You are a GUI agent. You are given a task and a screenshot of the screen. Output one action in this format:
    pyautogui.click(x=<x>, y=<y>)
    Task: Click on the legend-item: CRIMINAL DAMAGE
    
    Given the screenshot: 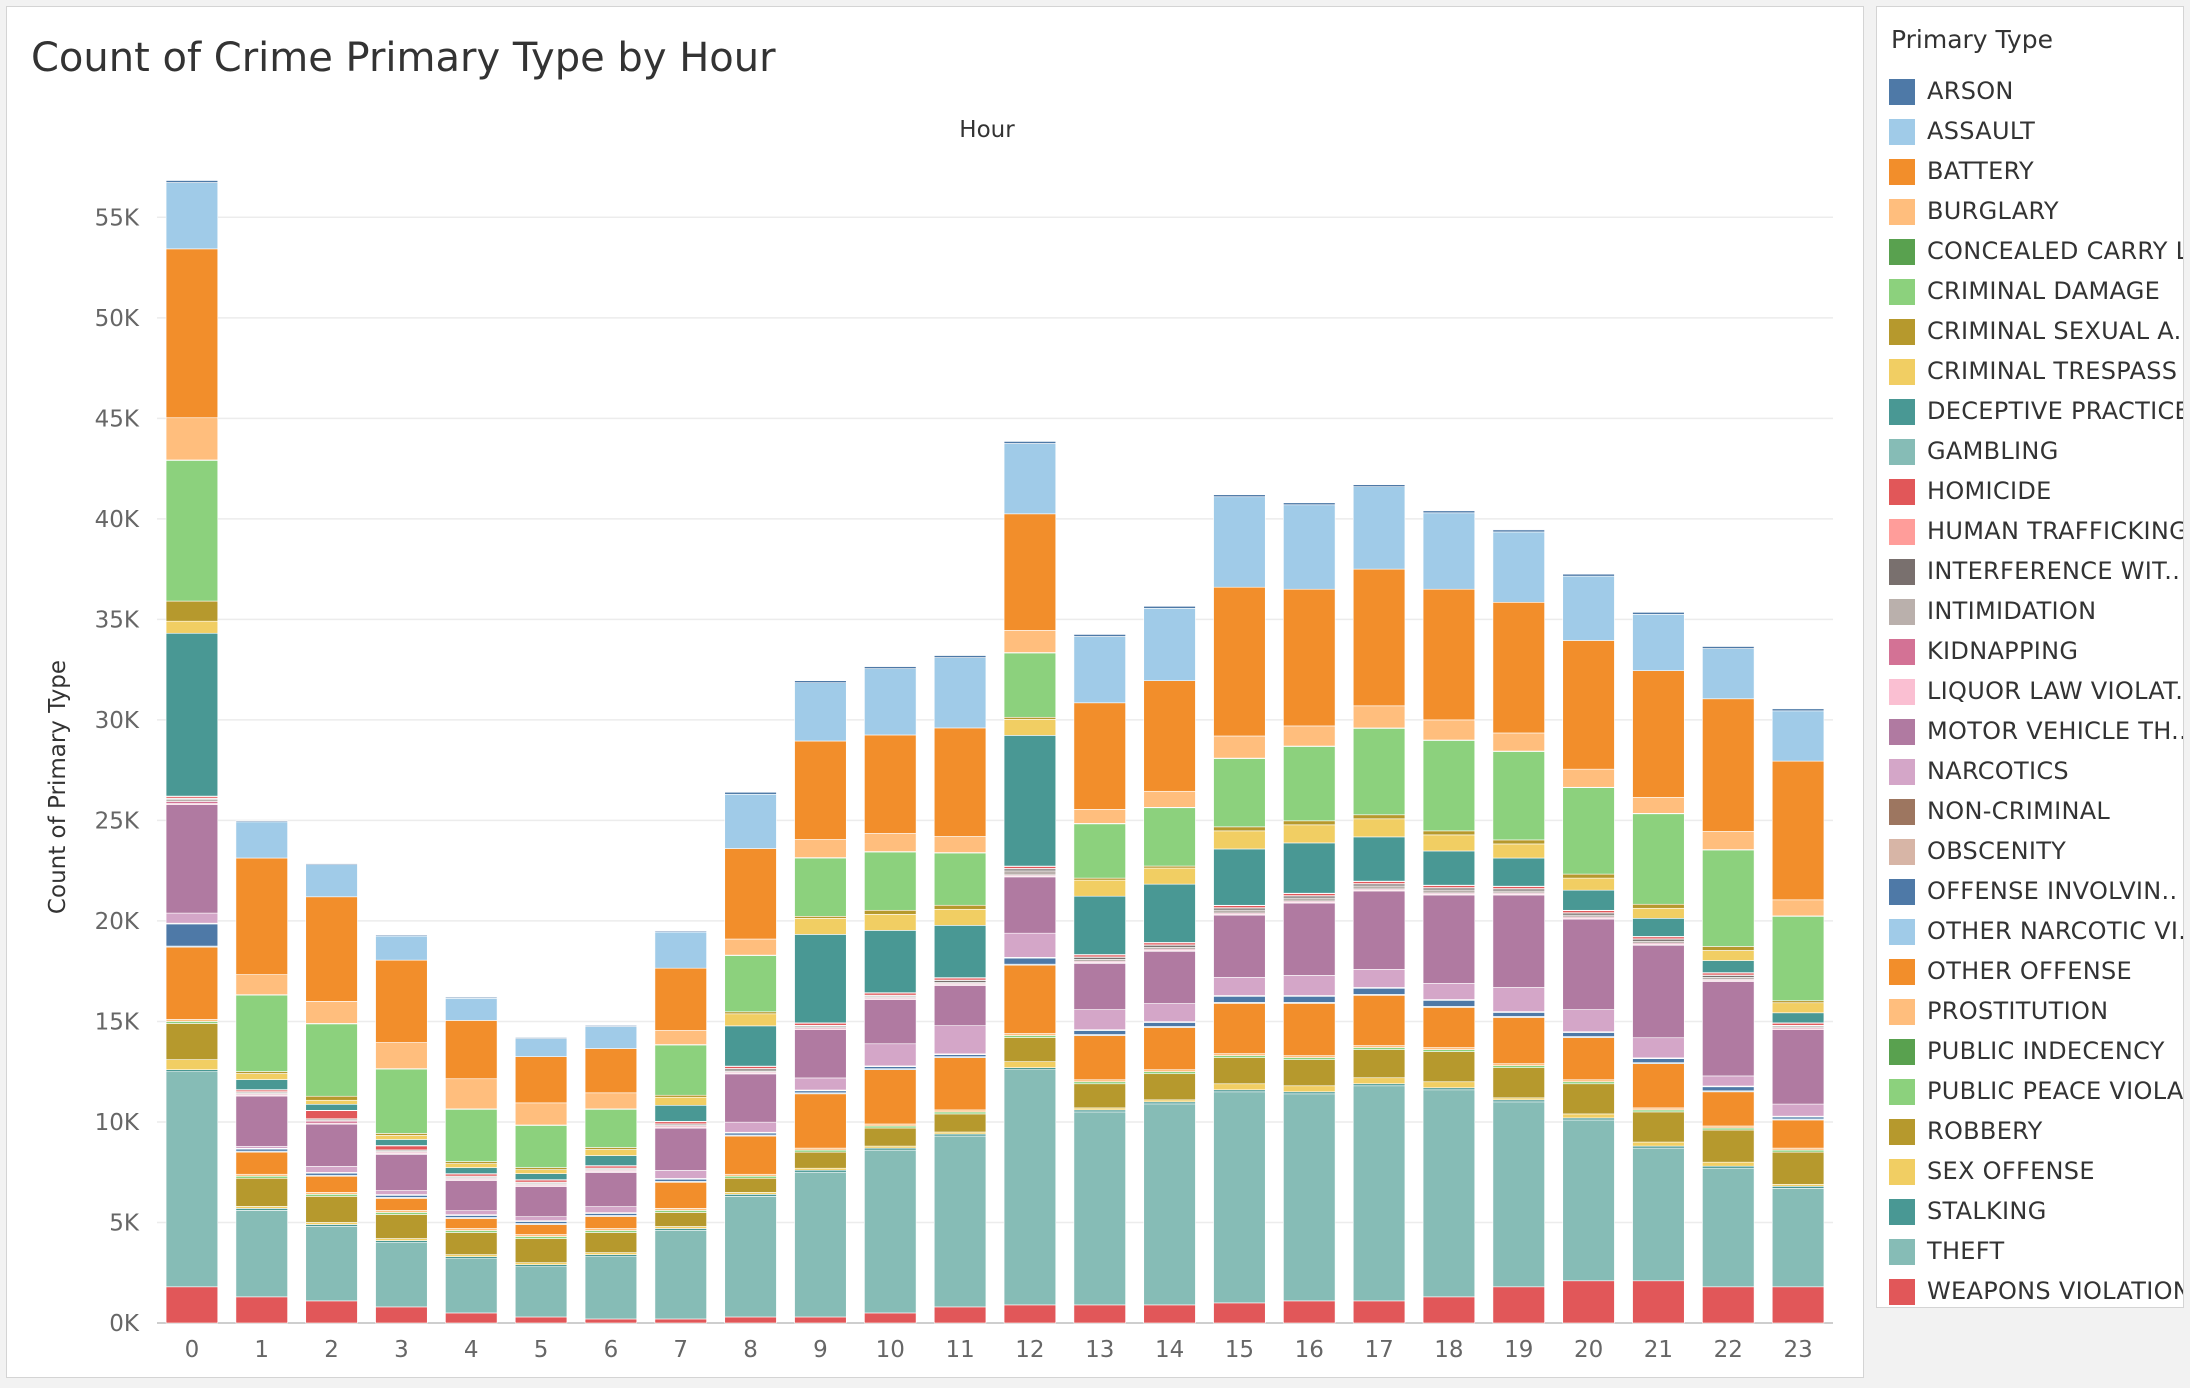 What is the action you would take?
    pyautogui.click(x=2036, y=293)
    